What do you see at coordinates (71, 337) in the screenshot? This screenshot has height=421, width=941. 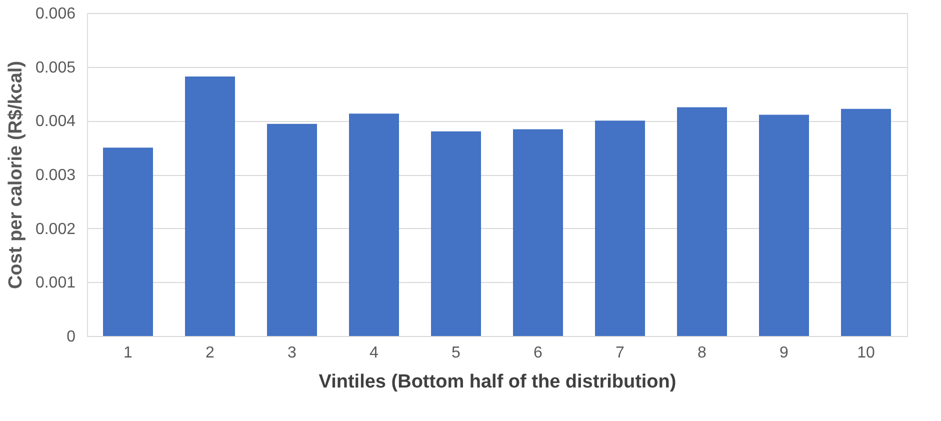 I see `y-tick-label: 0` at bounding box center [71, 337].